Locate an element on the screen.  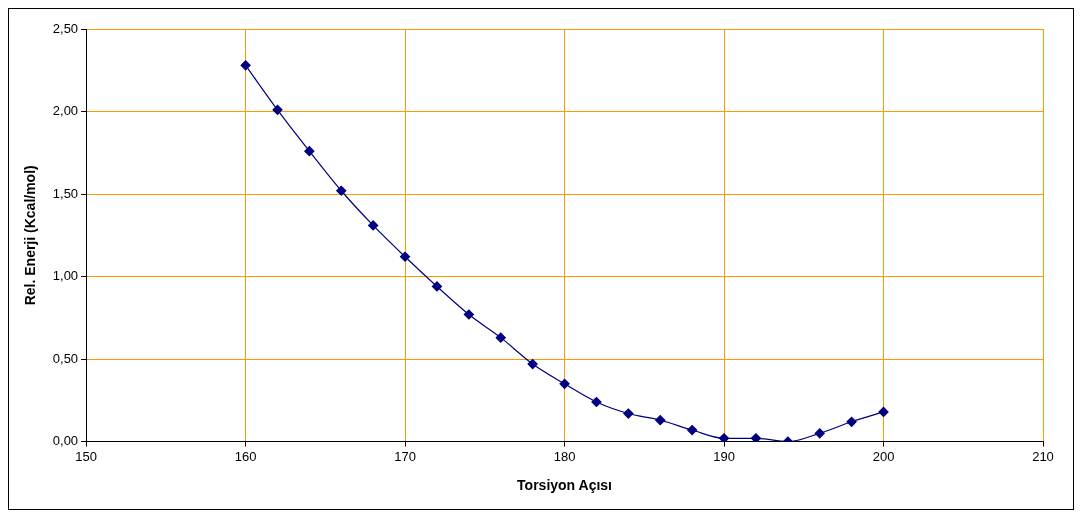
y-axis-title: Rel. Enerji (Kcal/mol) is located at coordinates (30, 235).